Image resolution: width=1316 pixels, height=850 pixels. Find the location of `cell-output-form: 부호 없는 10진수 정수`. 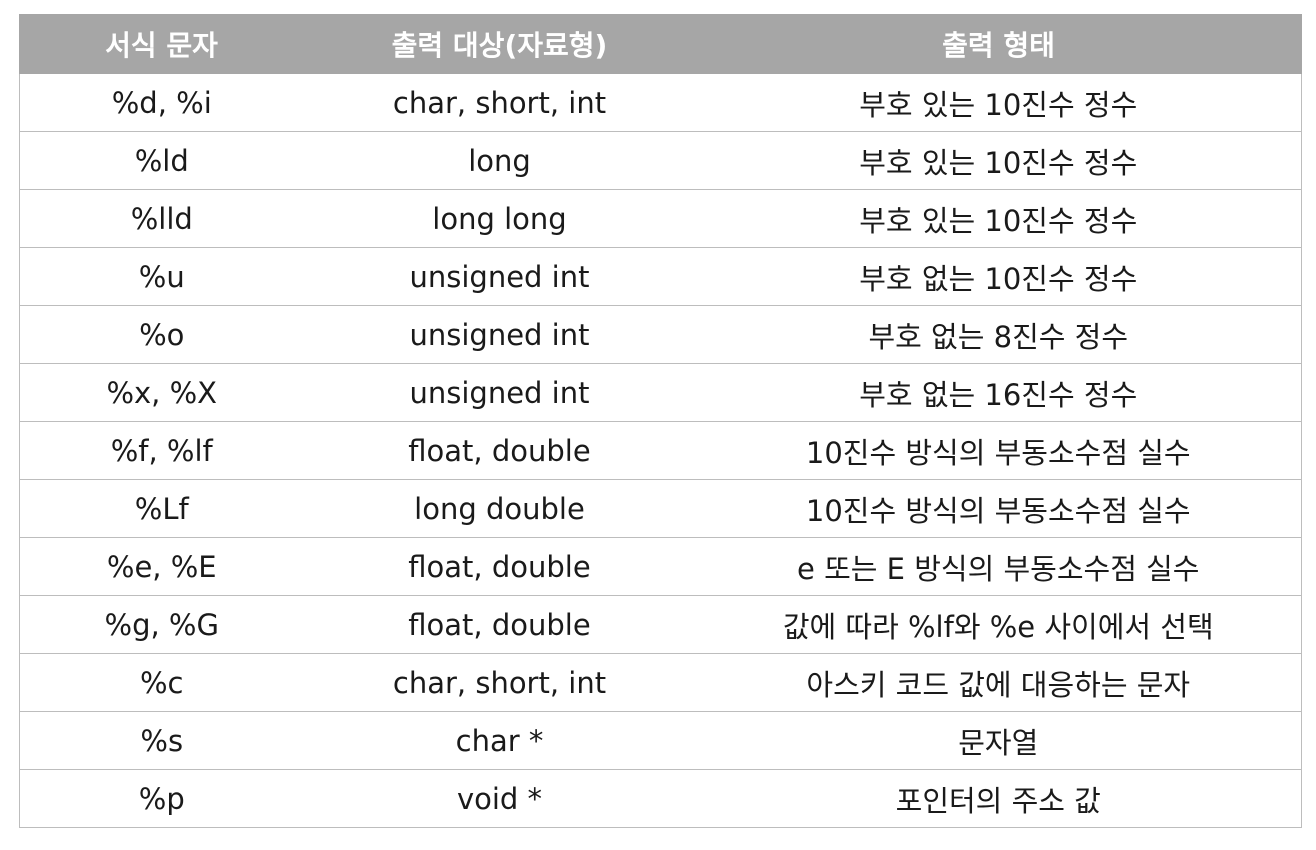

cell-output-form: 부호 없는 10진수 정수 is located at coordinates (998, 276).